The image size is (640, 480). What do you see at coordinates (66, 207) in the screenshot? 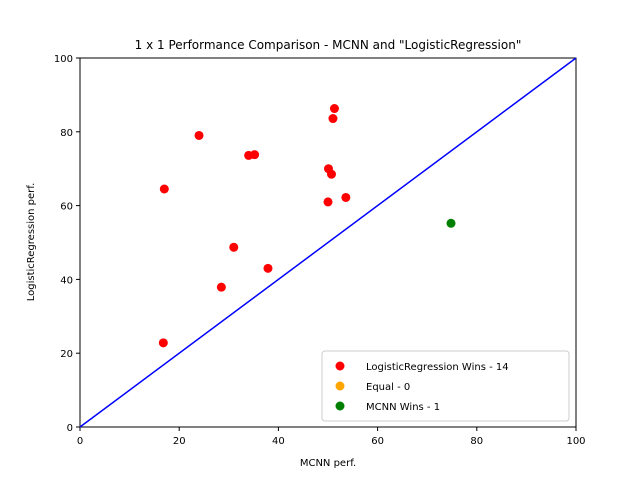
I see `y-tick-label: 60` at bounding box center [66, 207].